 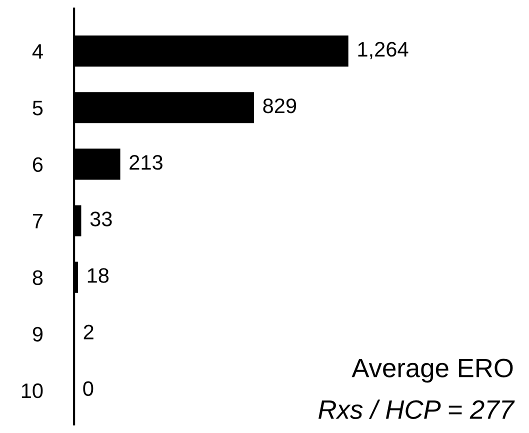 I want to click on y-tick-label: 10, so click(x=32, y=390).